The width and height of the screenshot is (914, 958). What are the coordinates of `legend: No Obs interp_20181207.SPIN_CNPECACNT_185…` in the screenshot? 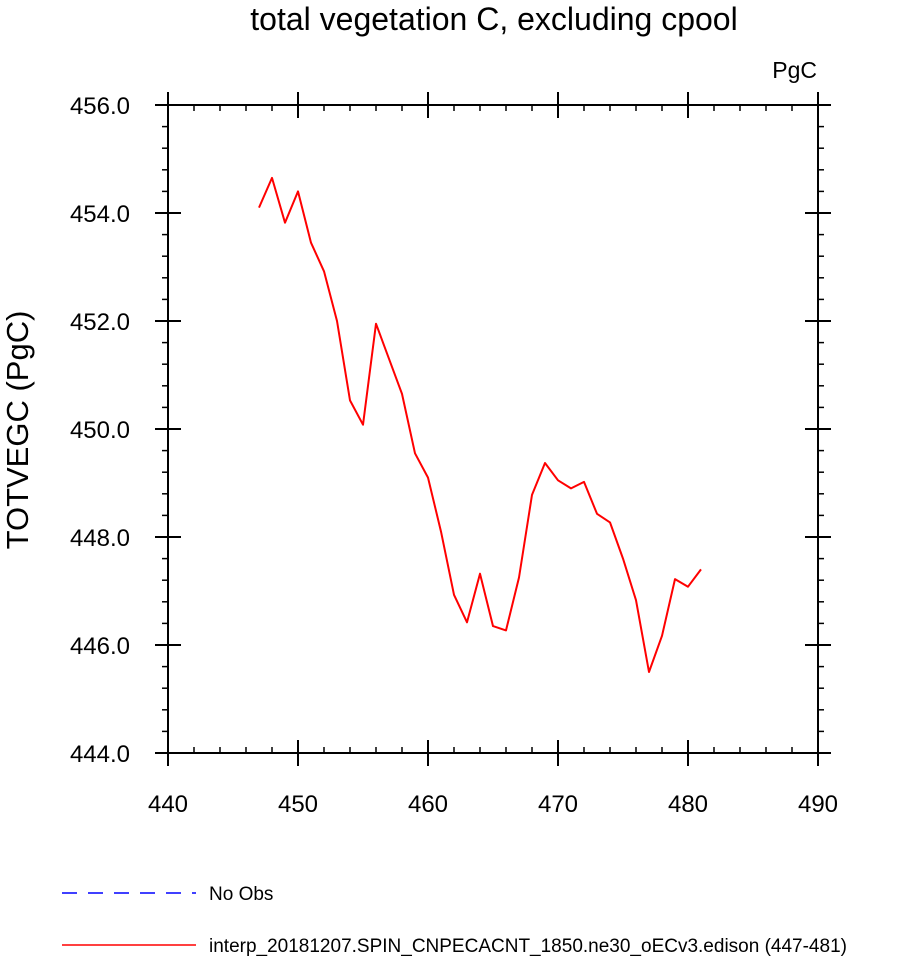 It's located at (454, 920).